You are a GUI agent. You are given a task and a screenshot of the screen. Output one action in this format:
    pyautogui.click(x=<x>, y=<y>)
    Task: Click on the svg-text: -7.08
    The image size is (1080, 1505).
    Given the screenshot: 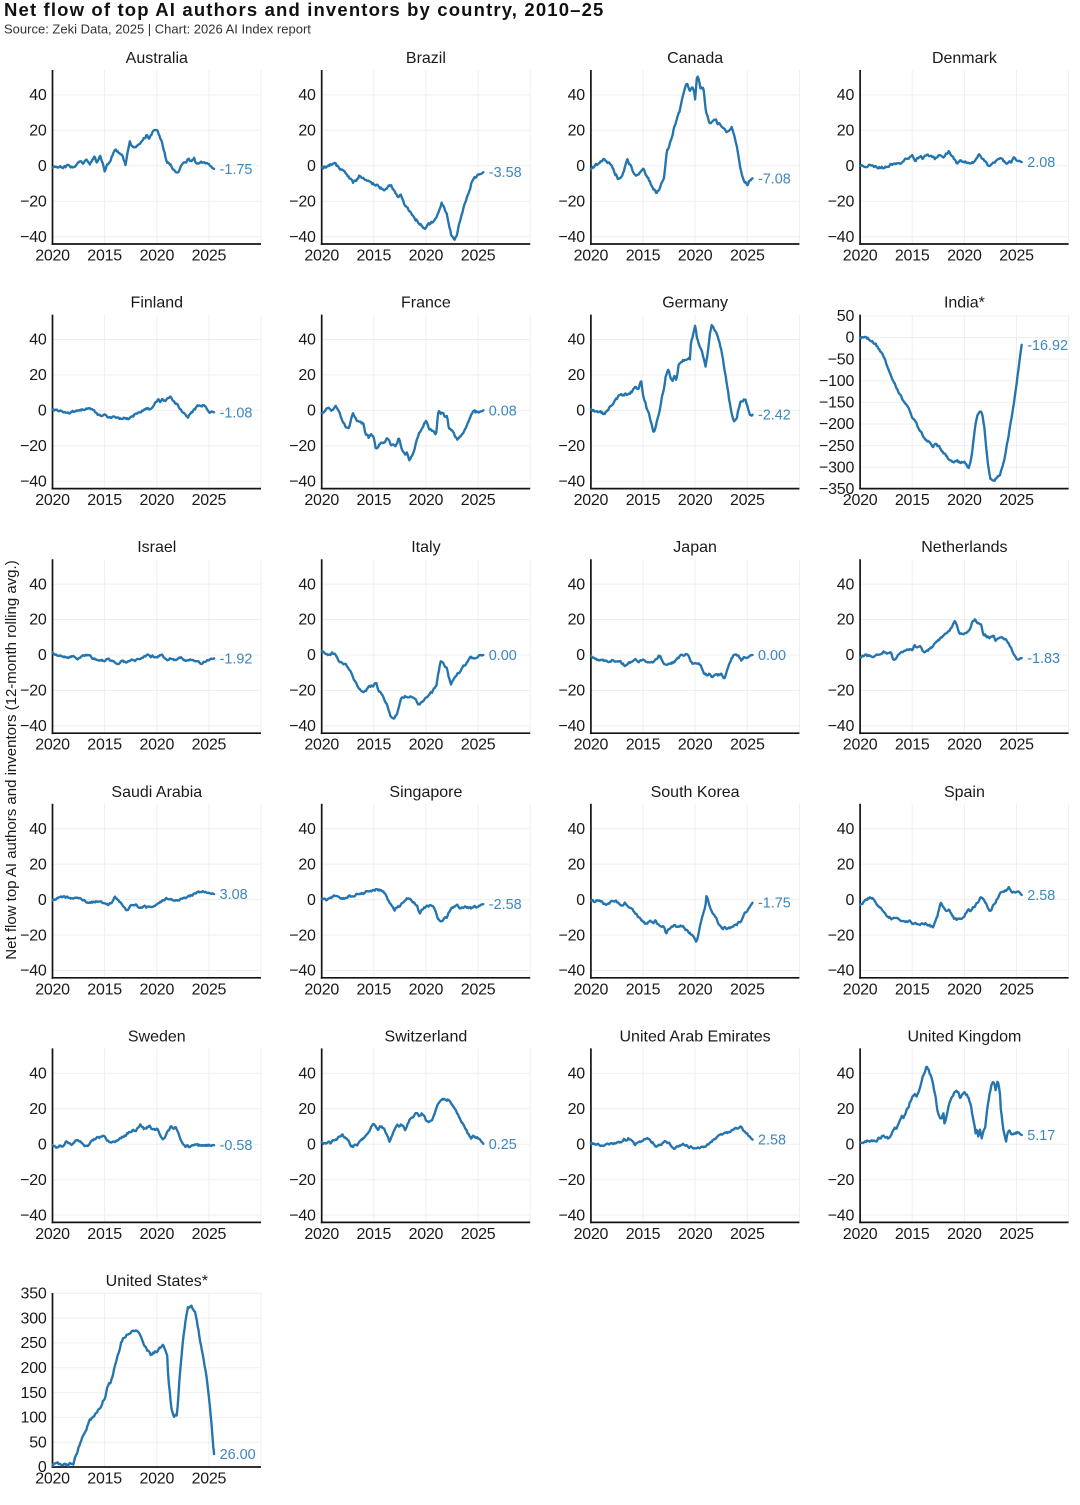 What is the action you would take?
    pyautogui.click(x=774, y=179)
    